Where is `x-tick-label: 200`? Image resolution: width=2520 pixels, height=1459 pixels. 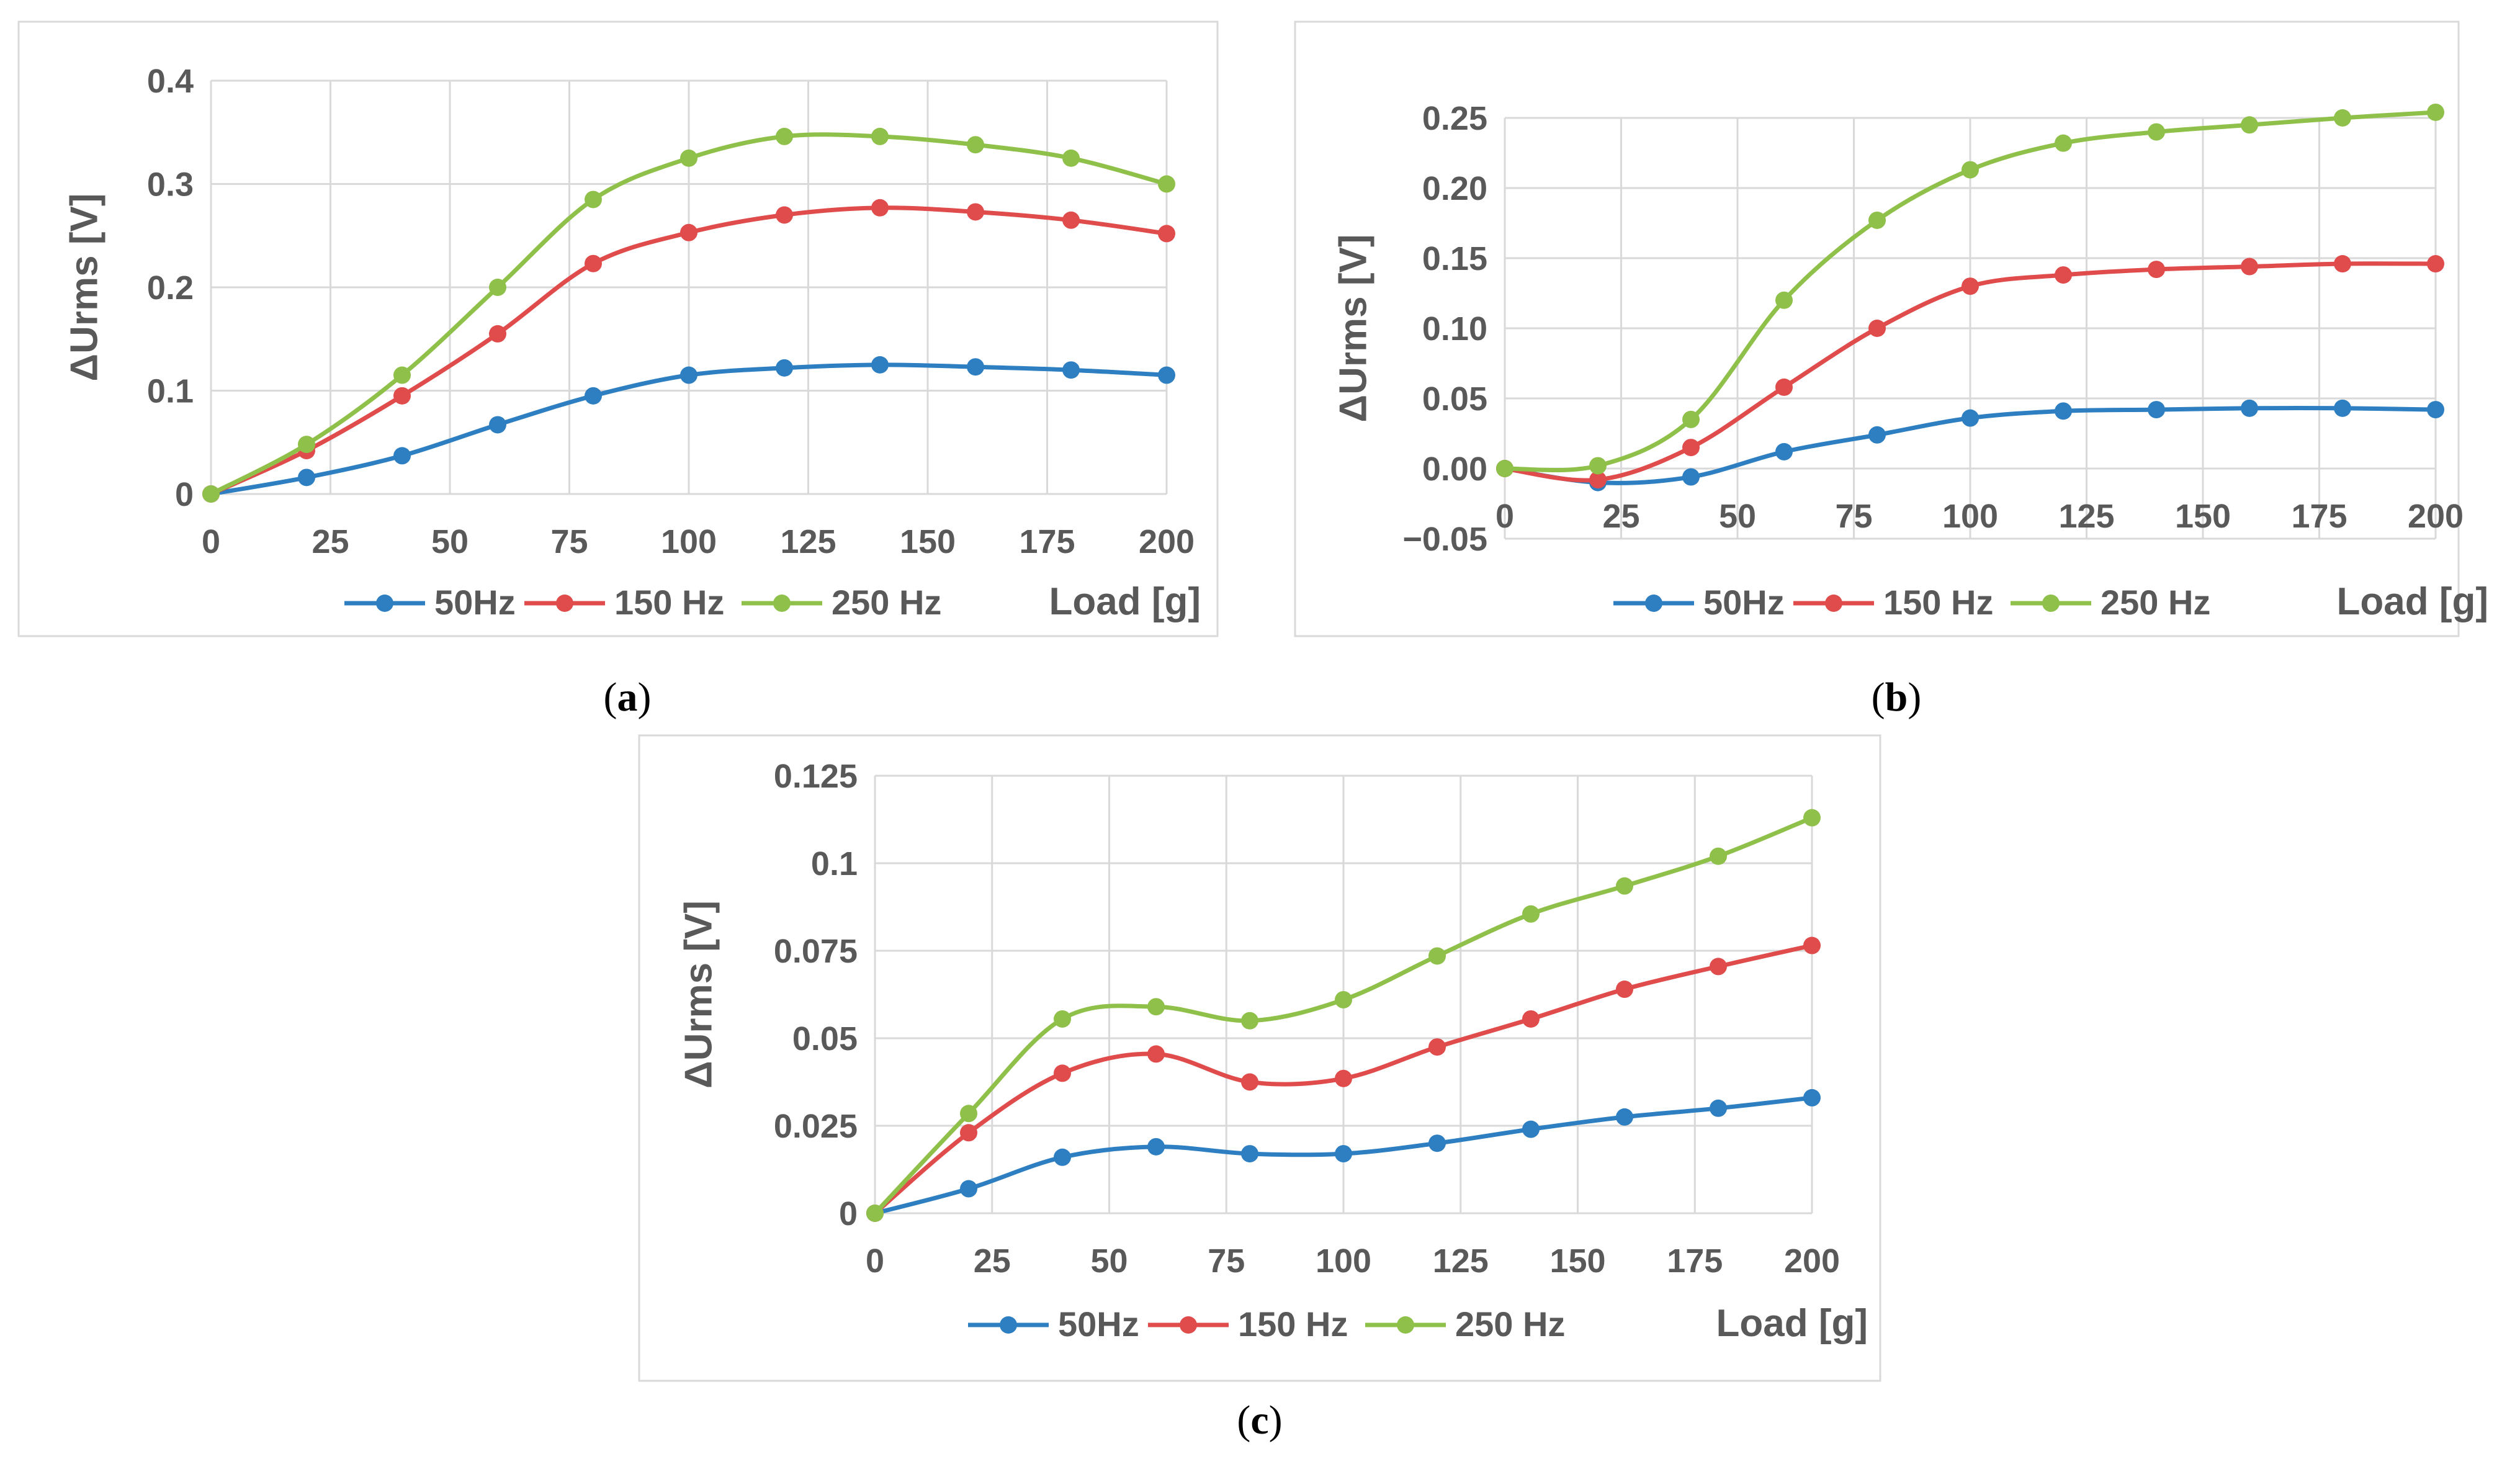
x-tick-label: 200 is located at coordinates (1167, 541).